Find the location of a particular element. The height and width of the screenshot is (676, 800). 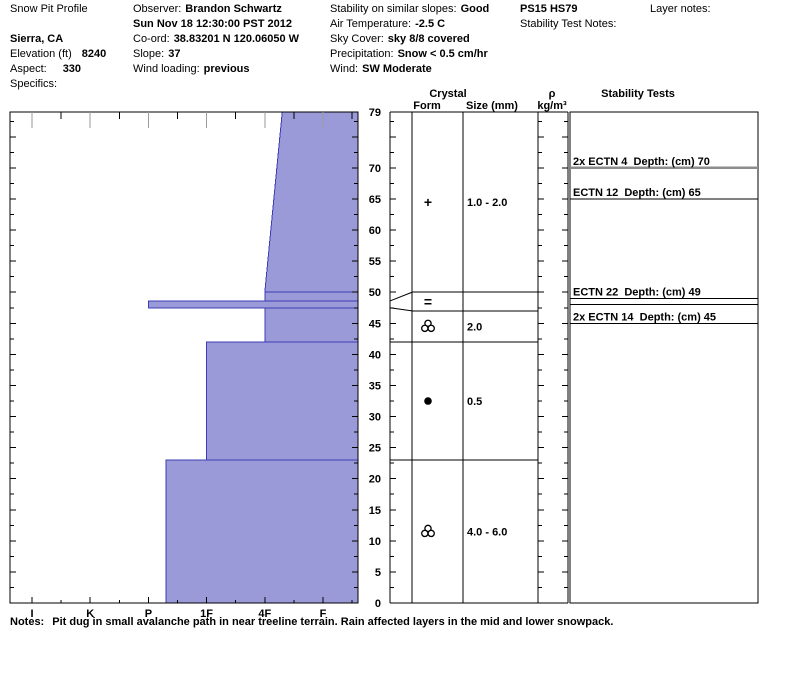

wind-loading-row: Wind loading: previous is located at coordinates (191, 69).